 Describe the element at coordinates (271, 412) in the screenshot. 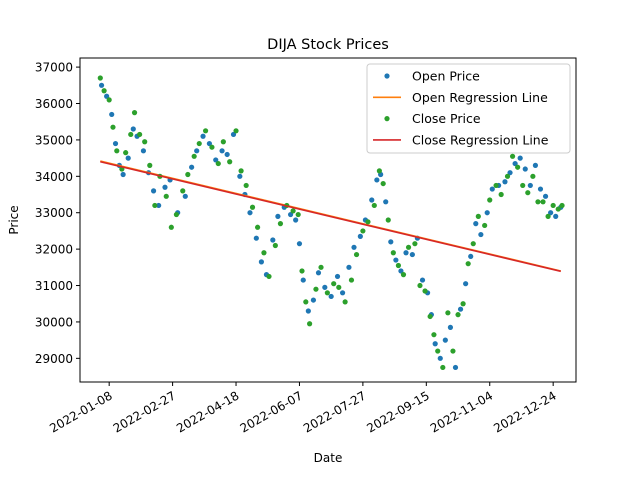

I see `x-tick-label: 2022-06-07` at that location.